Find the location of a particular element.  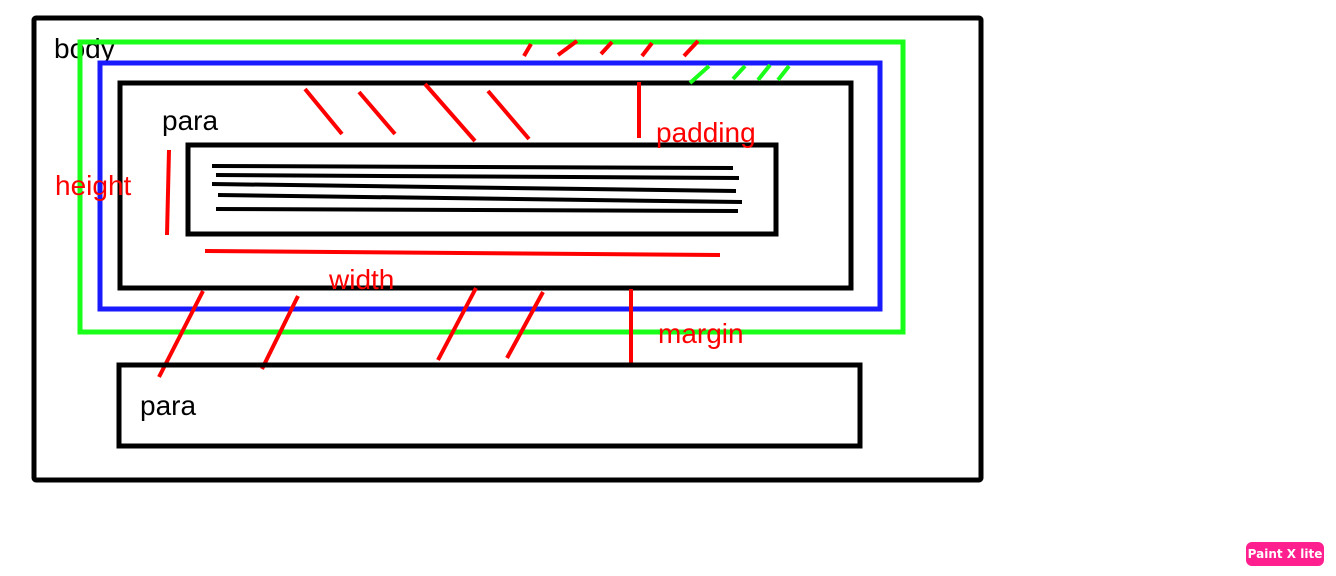

padding-hatches is located at coordinates (417, 112).